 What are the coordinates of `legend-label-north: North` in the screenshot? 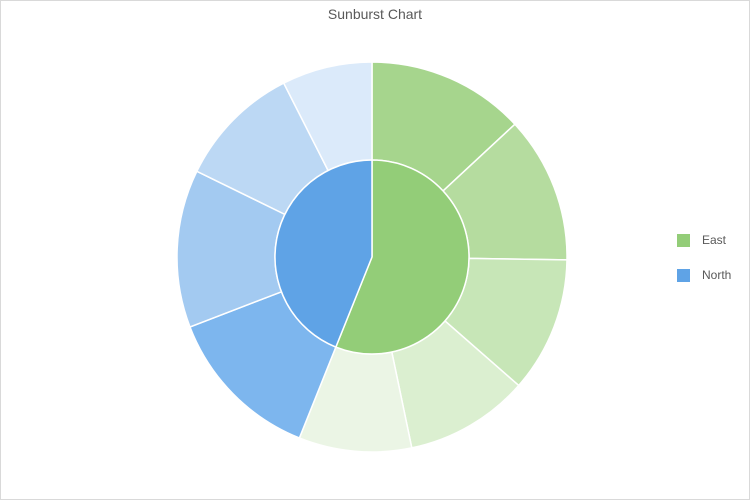 It's located at (717, 275).